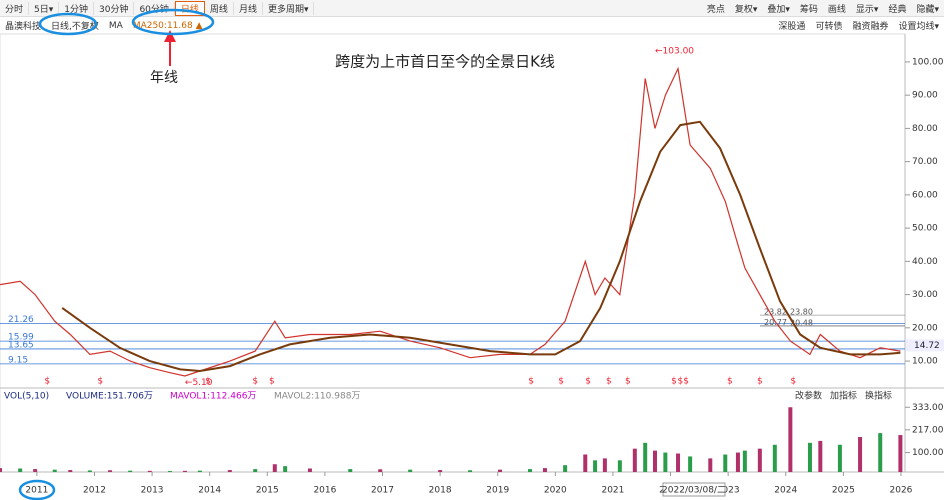 This screenshot has width=944, height=500. I want to click on level-label: 15.99, so click(21, 338).